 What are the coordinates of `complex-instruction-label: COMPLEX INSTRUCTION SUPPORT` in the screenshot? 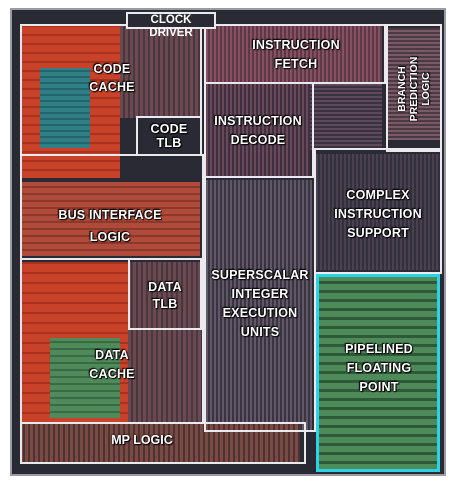 It's located at (378, 214).